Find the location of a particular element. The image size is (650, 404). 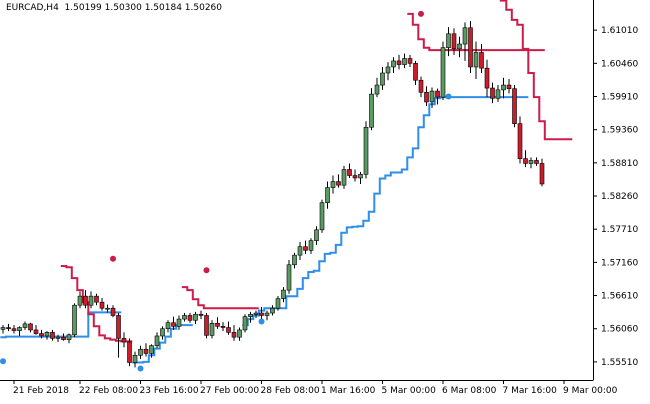

up-trail-line is located at coordinates (61, 325).